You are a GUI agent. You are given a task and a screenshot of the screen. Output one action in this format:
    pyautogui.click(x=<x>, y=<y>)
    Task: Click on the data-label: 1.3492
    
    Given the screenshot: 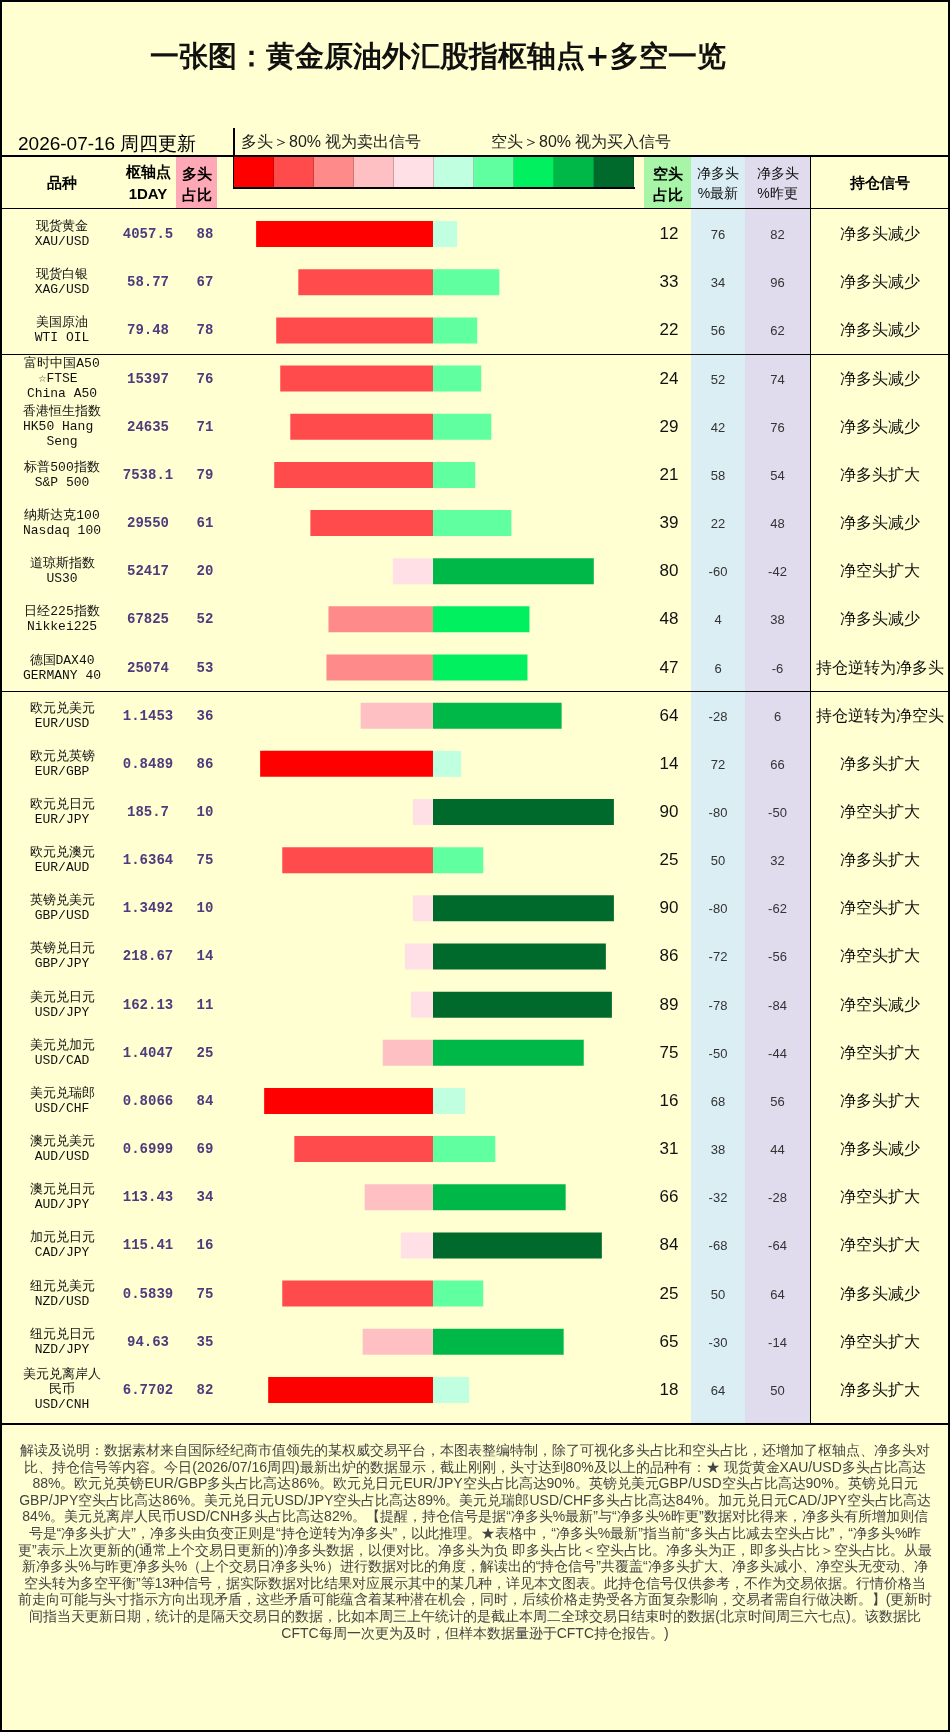 What is the action you would take?
    pyautogui.click(x=148, y=908)
    